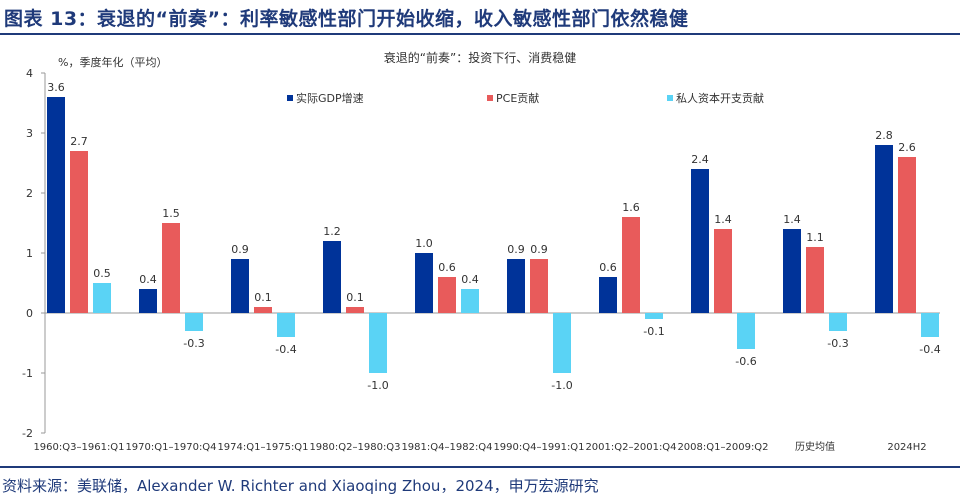 The width and height of the screenshot is (960, 500). I want to click on x-tick-label: 2001:Q2–2001:Q4, so click(630, 447).